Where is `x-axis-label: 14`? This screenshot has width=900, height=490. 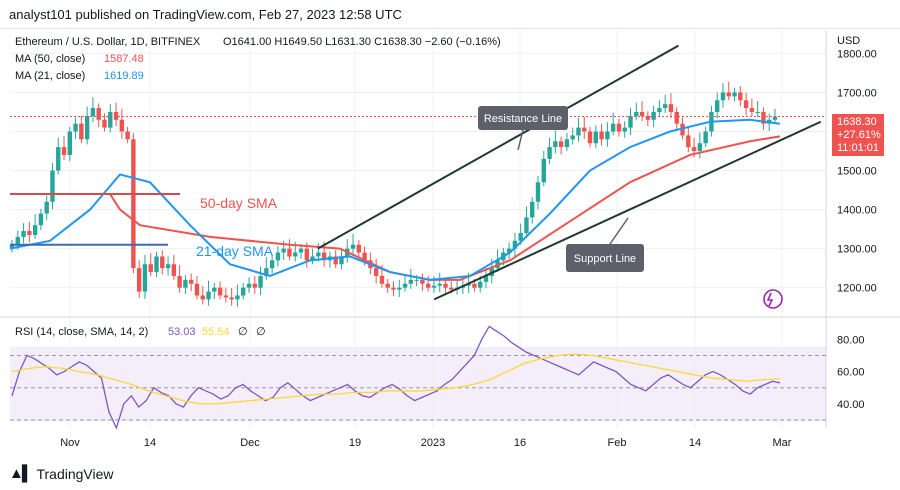 x-axis-label: 14 is located at coordinates (695, 443).